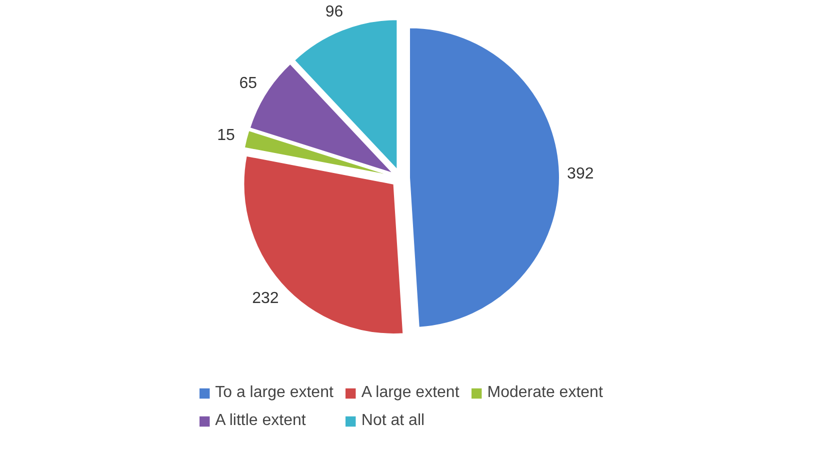 The width and height of the screenshot is (817, 454). Describe the element at coordinates (274, 393) in the screenshot. I see `legend-label: To a large extent` at that location.